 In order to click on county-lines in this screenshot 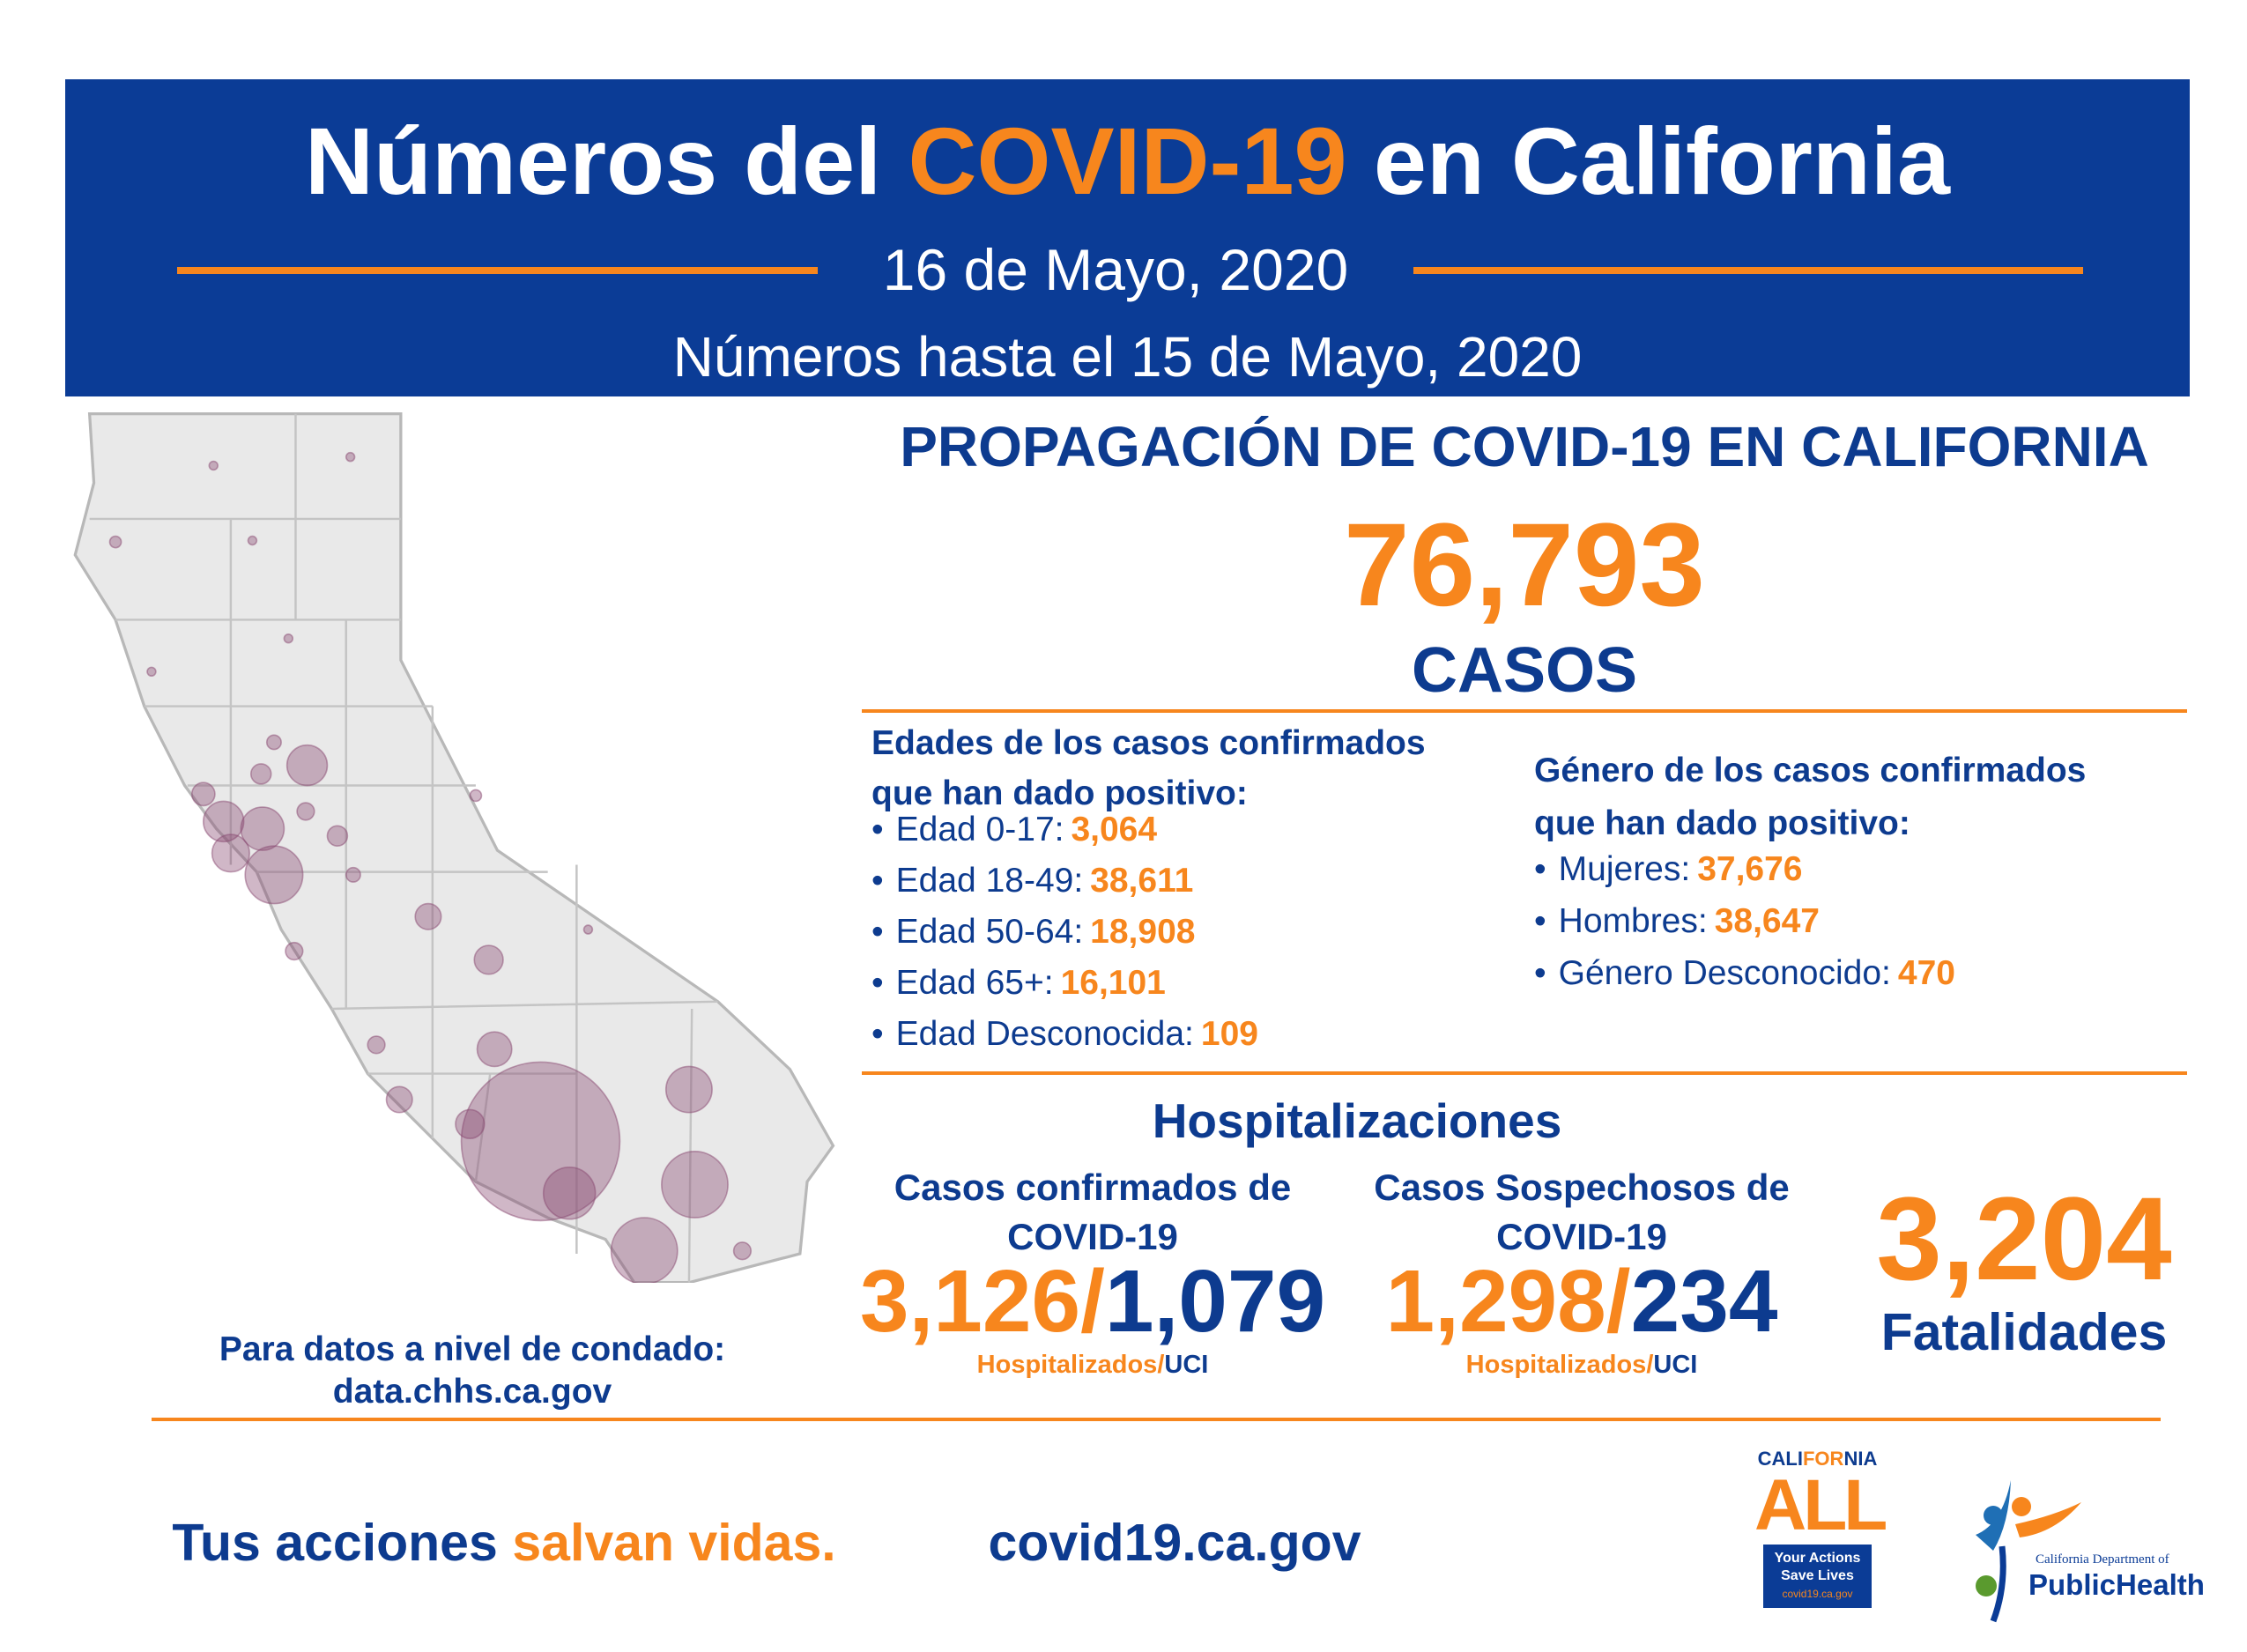, I will do `click(404, 848)`.